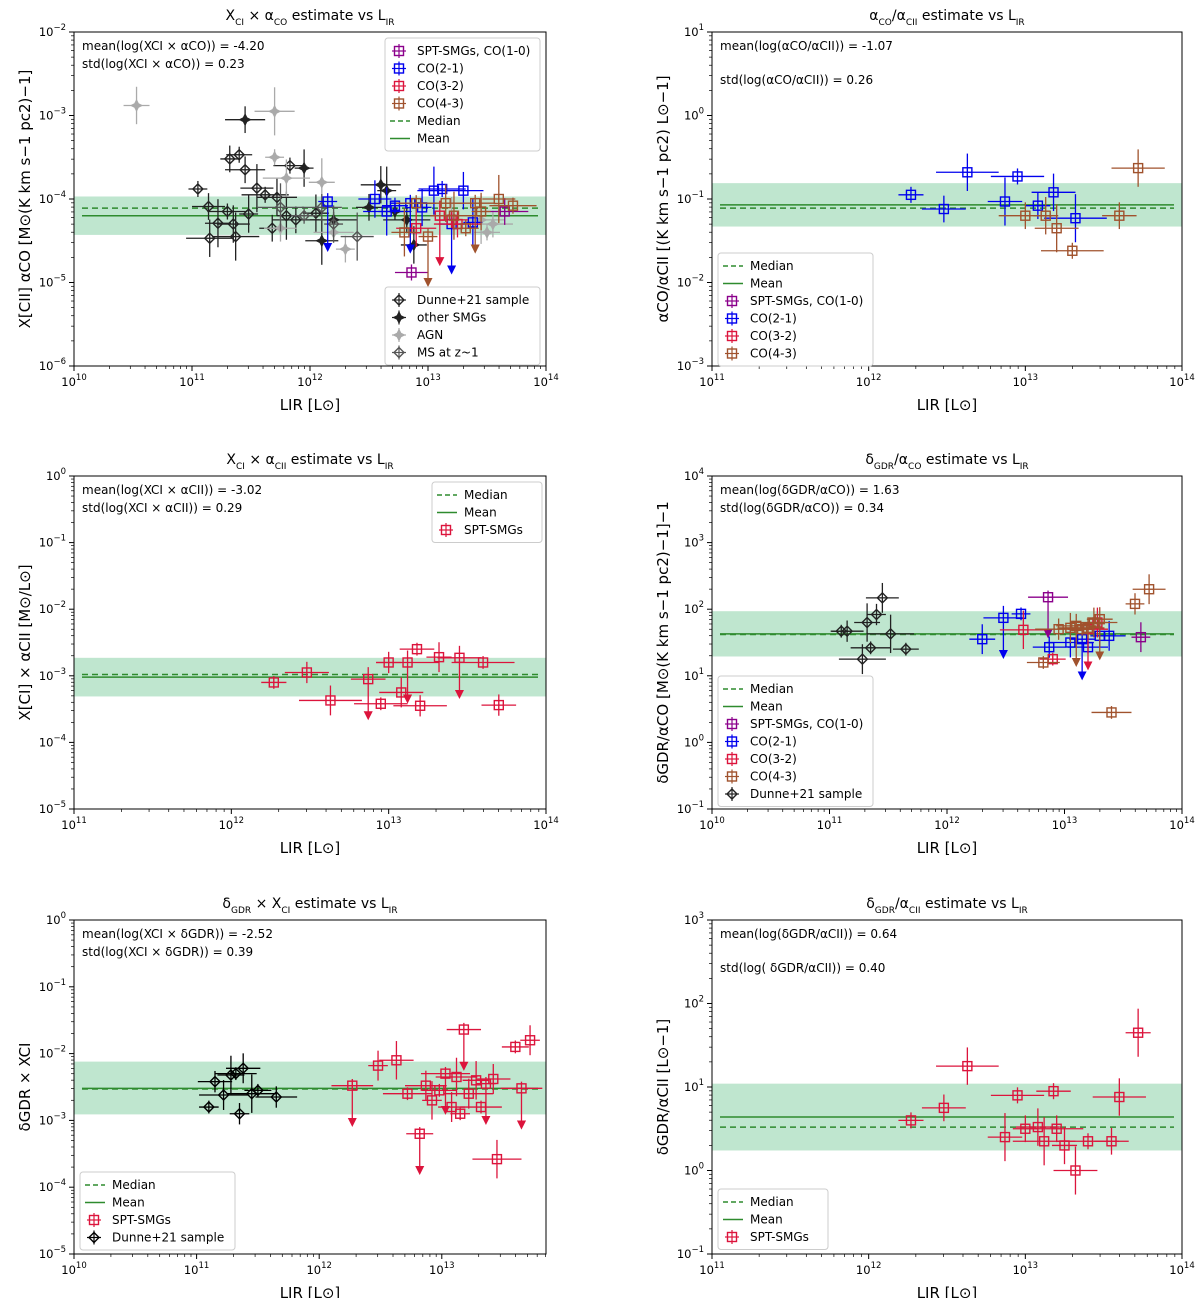 Image resolution: width=1200 pixels, height=1298 pixels. Describe the element at coordinates (162, 508) in the screenshot. I see `stats-annotation: std(log(XCI × αCII)) = 0.29` at that location.